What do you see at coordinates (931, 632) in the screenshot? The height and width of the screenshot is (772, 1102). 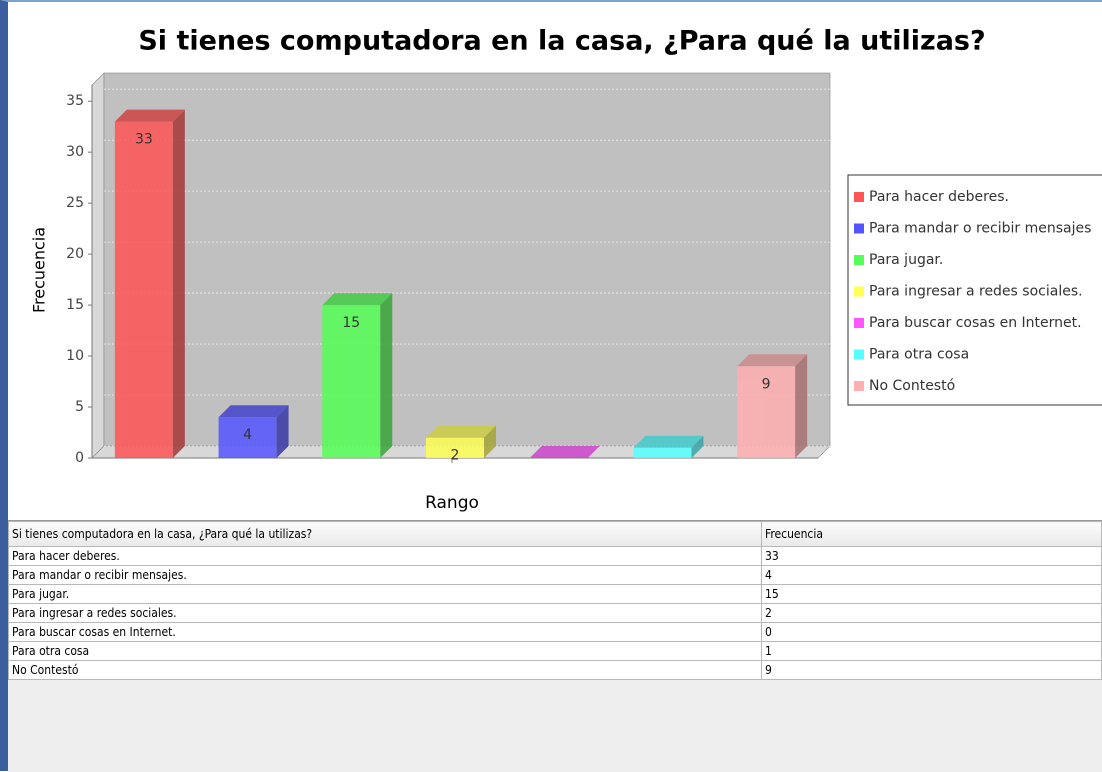 I see `table-cell: 0` at bounding box center [931, 632].